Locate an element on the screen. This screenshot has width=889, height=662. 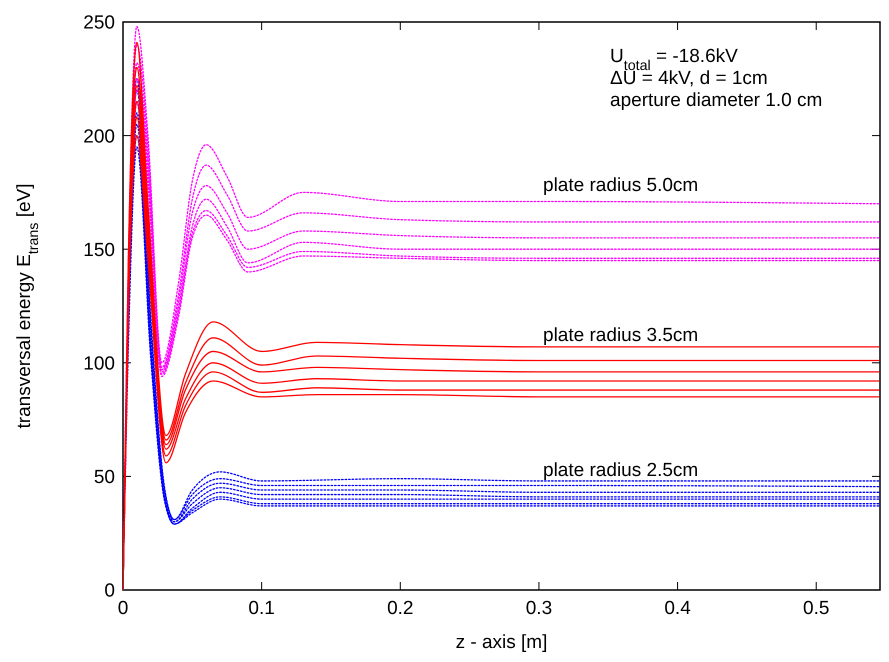
y-tick-label: 150 is located at coordinates (99, 250).